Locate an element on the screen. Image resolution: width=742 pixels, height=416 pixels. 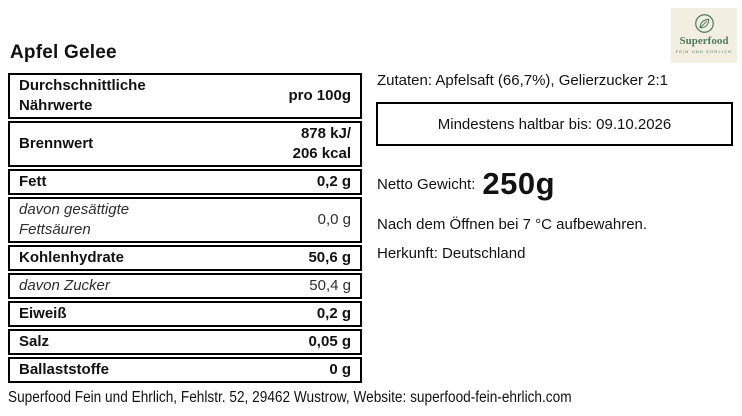
brand-tagline: FEIN UND EHRLICH is located at coordinates (704, 51).